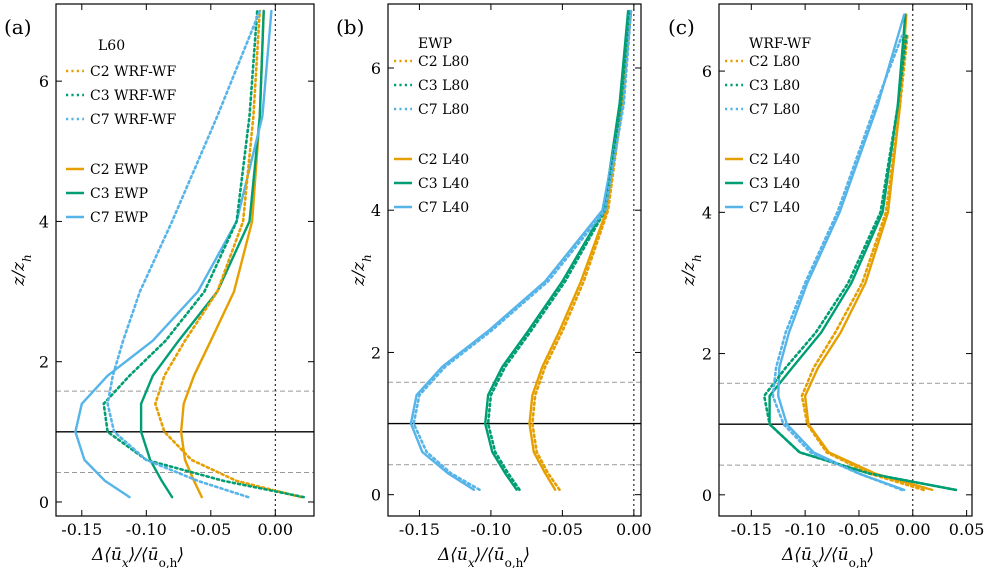 The width and height of the screenshot is (989, 568). What do you see at coordinates (133, 72) in the screenshot?
I see `legend-entry: C2 WRF-WF` at bounding box center [133, 72].